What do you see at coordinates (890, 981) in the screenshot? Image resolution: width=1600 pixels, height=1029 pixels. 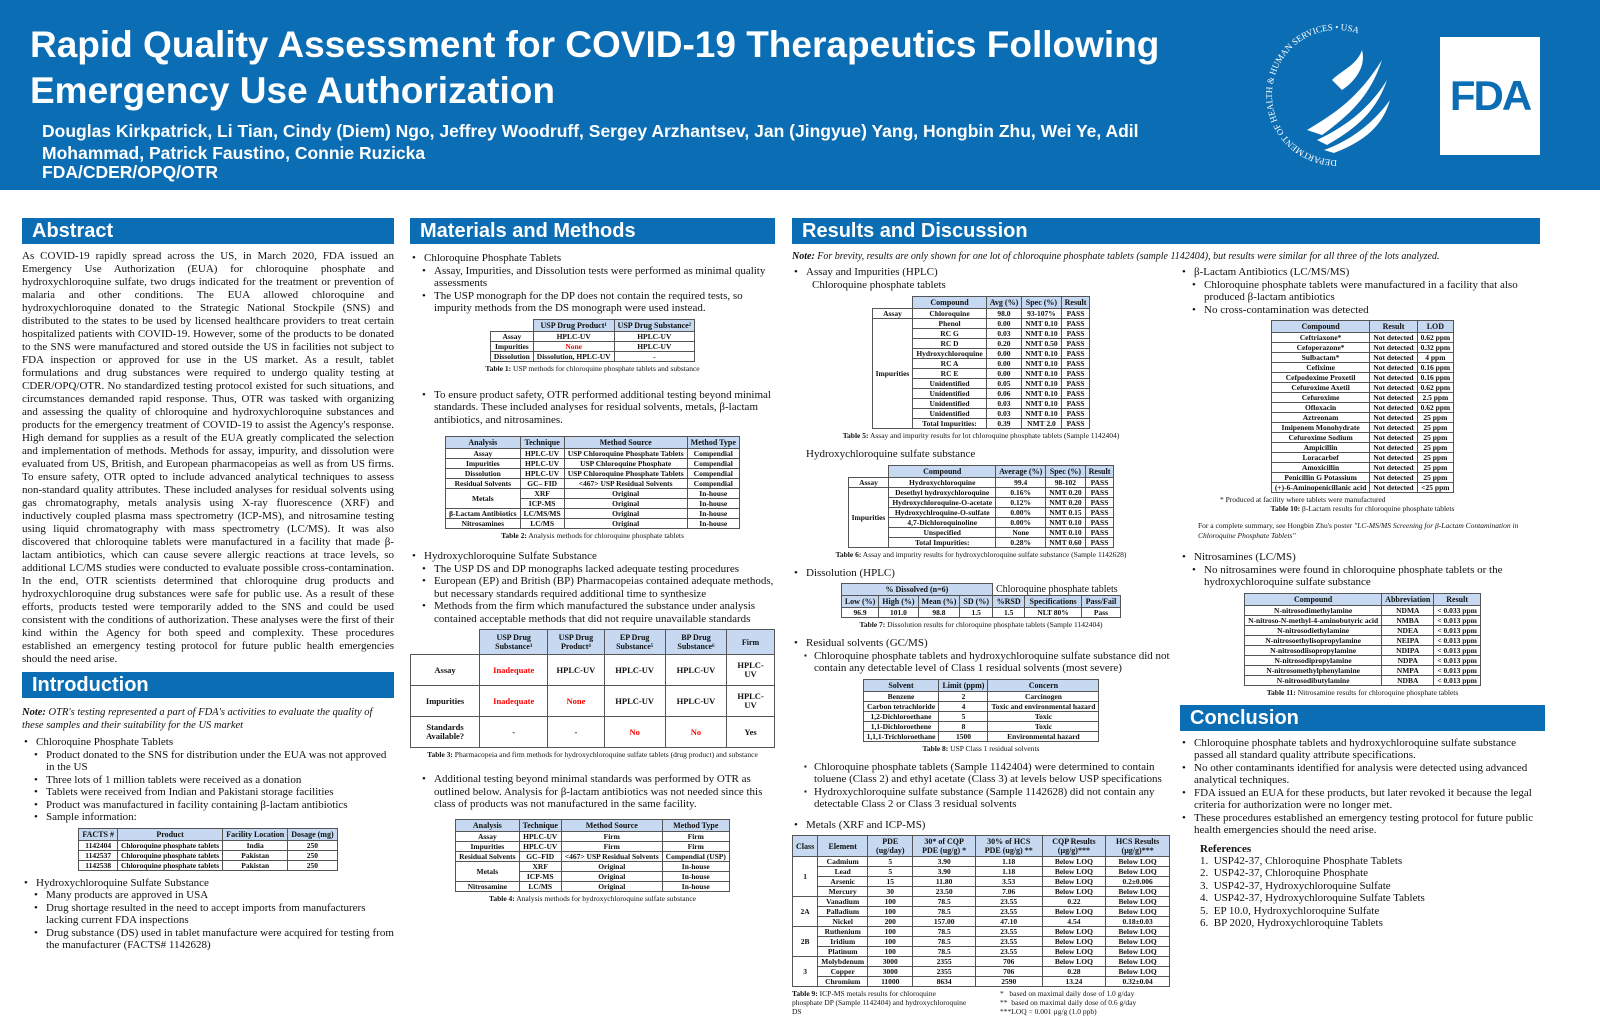 I see `table-cell: 11000` at bounding box center [890, 981].